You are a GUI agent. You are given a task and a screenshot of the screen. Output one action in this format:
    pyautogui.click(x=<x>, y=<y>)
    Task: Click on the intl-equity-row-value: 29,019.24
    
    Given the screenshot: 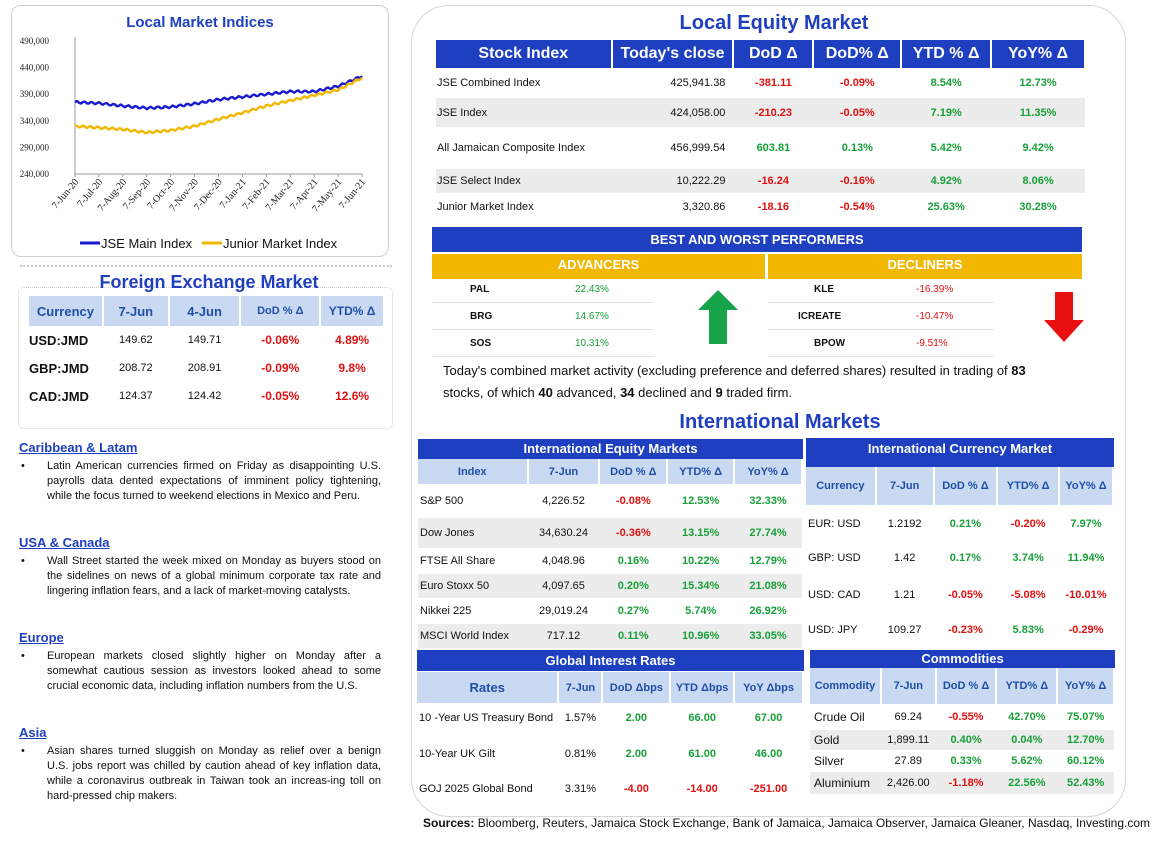 What is the action you would take?
    pyautogui.click(x=563, y=611)
    